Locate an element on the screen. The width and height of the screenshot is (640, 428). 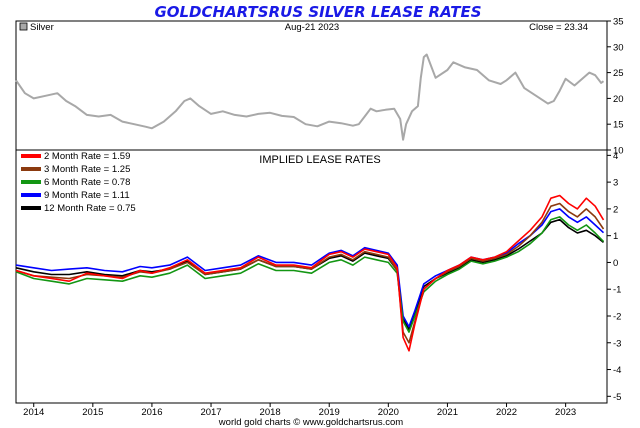
x-tick-label: 2020 is located at coordinates (388, 412).